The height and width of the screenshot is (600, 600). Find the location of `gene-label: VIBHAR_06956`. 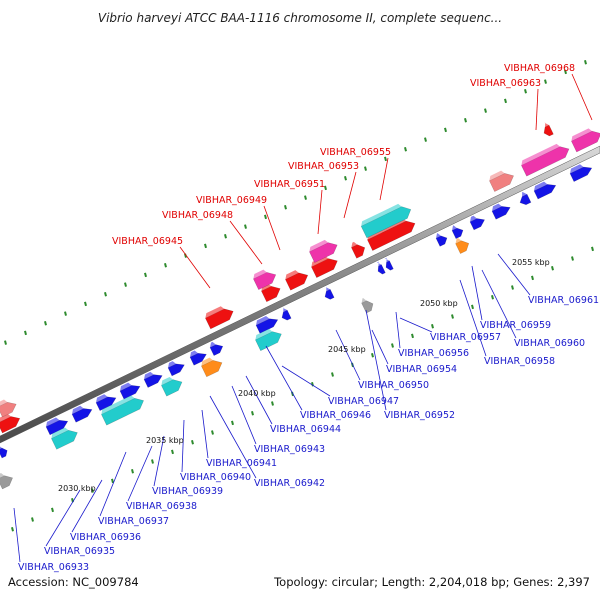

gene-label: VIBHAR_06956 is located at coordinates (433, 353).